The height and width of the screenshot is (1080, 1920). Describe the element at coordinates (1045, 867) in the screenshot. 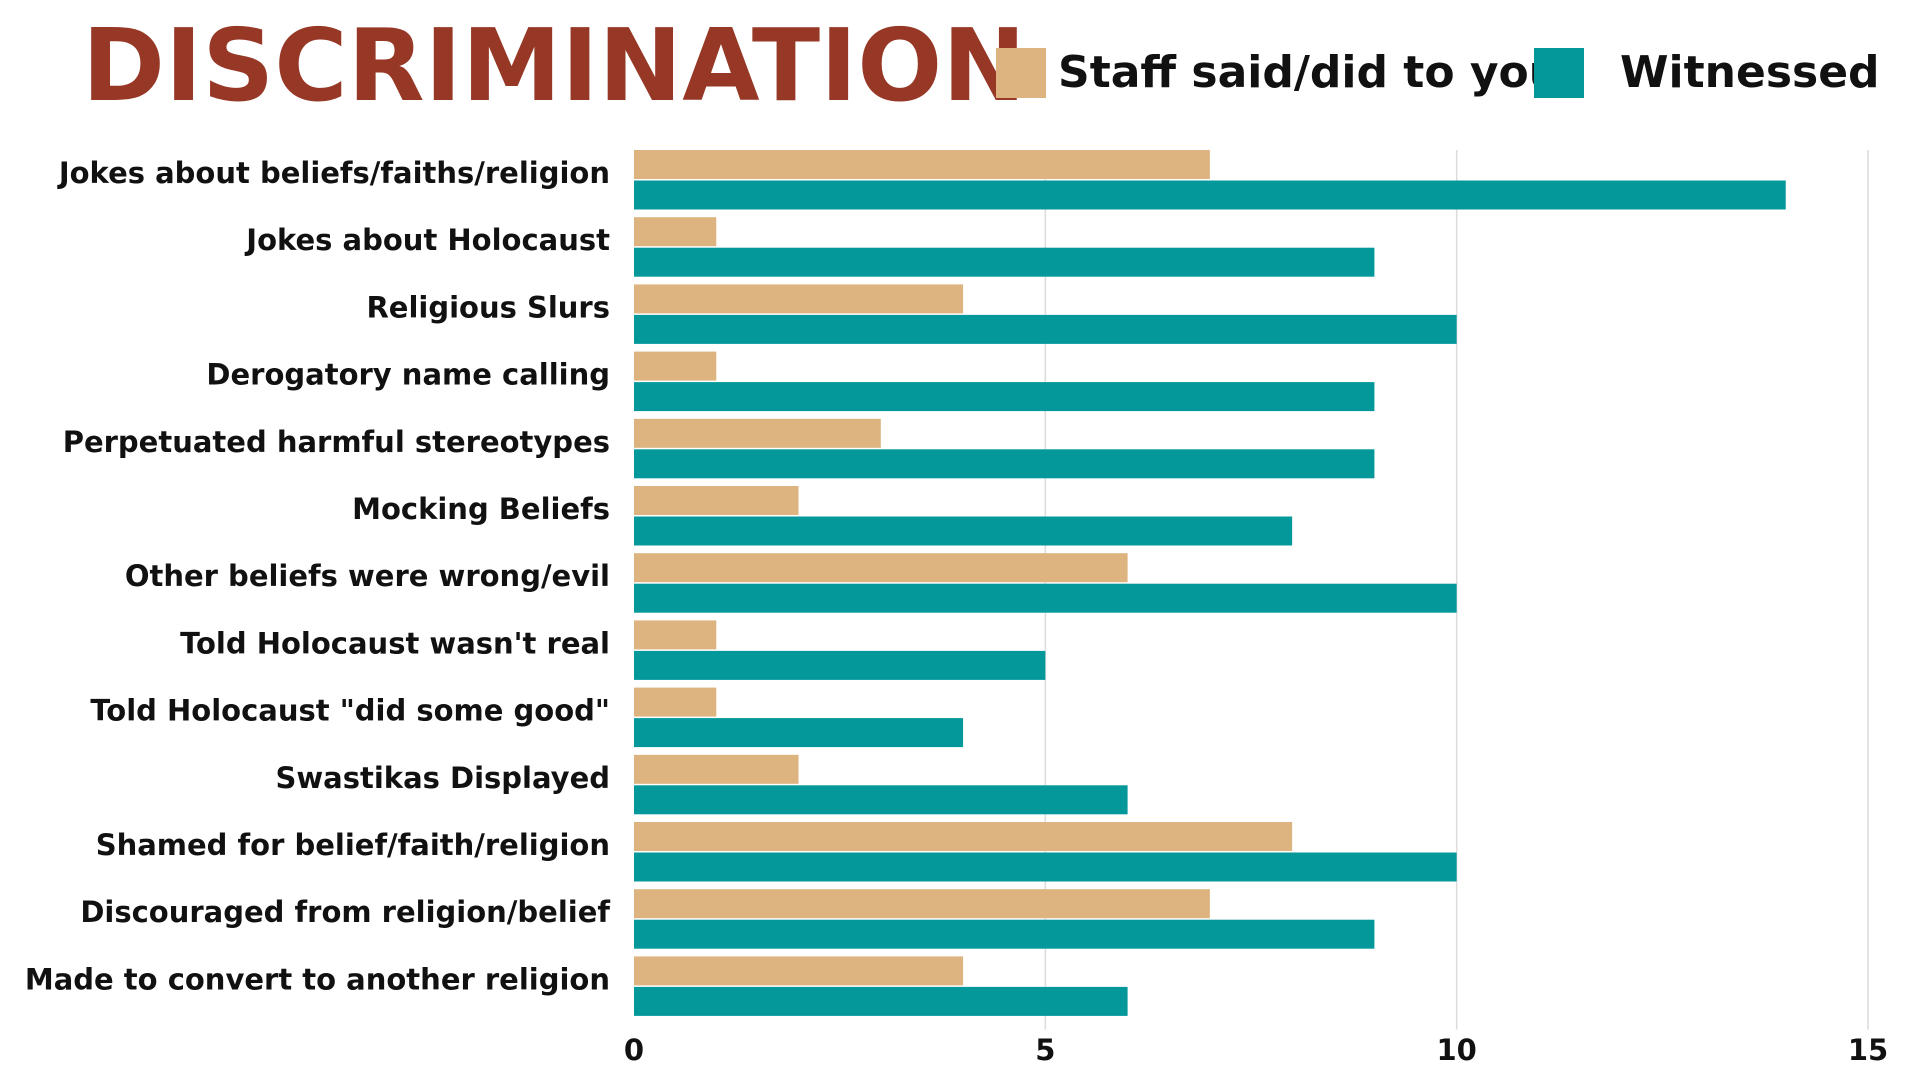

I see `bar-witnessed-shamed-for-belief-faith-religion` at that location.